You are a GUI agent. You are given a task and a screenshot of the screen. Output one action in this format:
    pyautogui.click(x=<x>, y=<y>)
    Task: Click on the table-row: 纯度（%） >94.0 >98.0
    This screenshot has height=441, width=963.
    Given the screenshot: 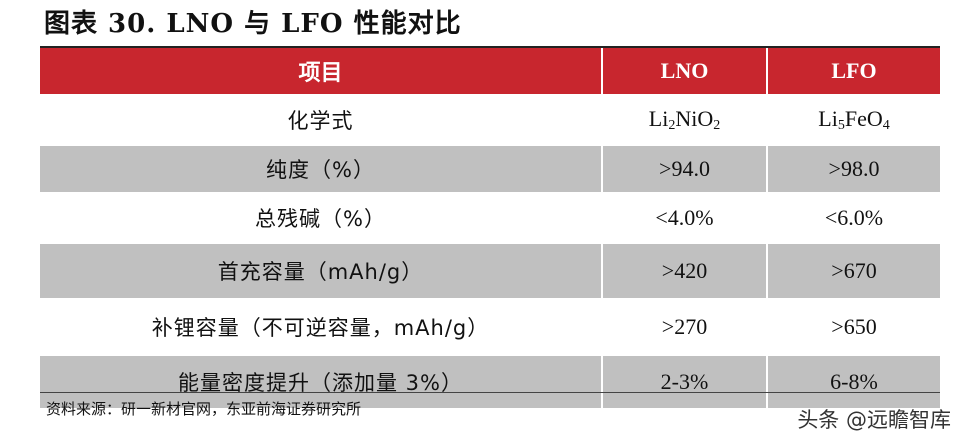 What is the action you would take?
    pyautogui.click(x=490, y=169)
    